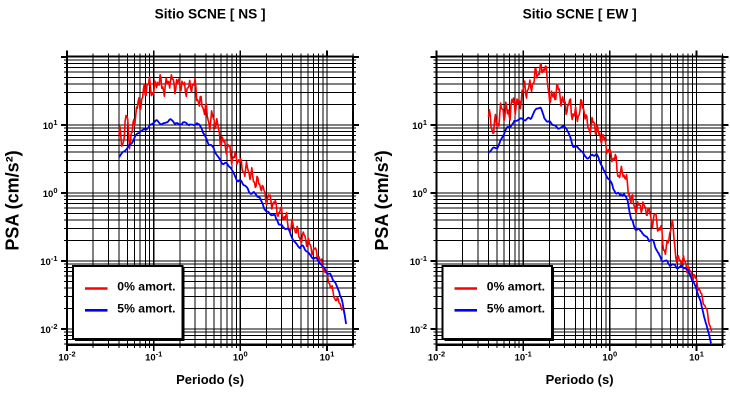 This screenshot has width=730, height=400. Describe the element at coordinates (580, 13) in the screenshot. I see `svg-text: Sitio SCNE [ EW ]` at that location.